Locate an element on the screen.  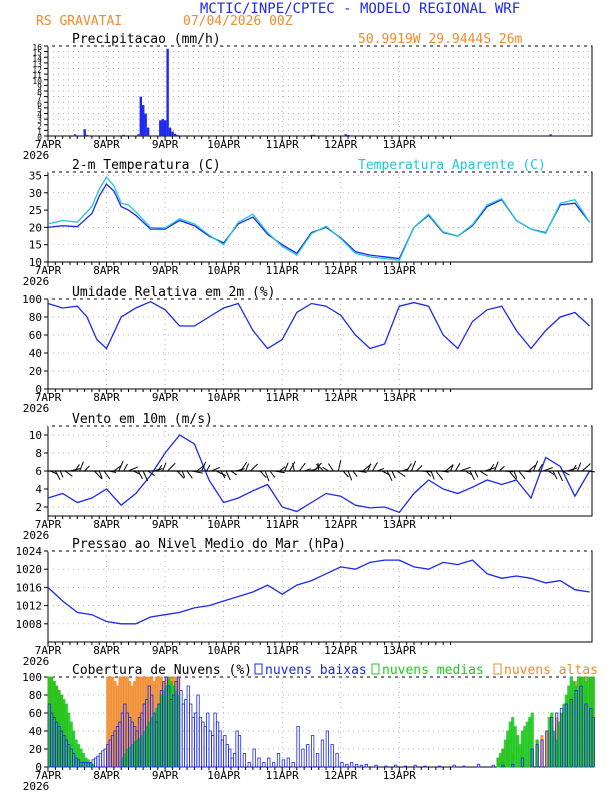
y-tick-label: 14 is located at coordinates (37, 58).